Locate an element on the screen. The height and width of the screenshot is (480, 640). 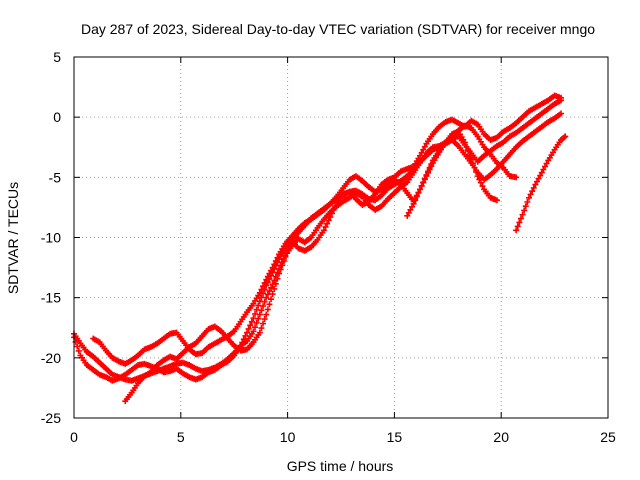
y-tick-label: -10 is located at coordinates (51, 238).